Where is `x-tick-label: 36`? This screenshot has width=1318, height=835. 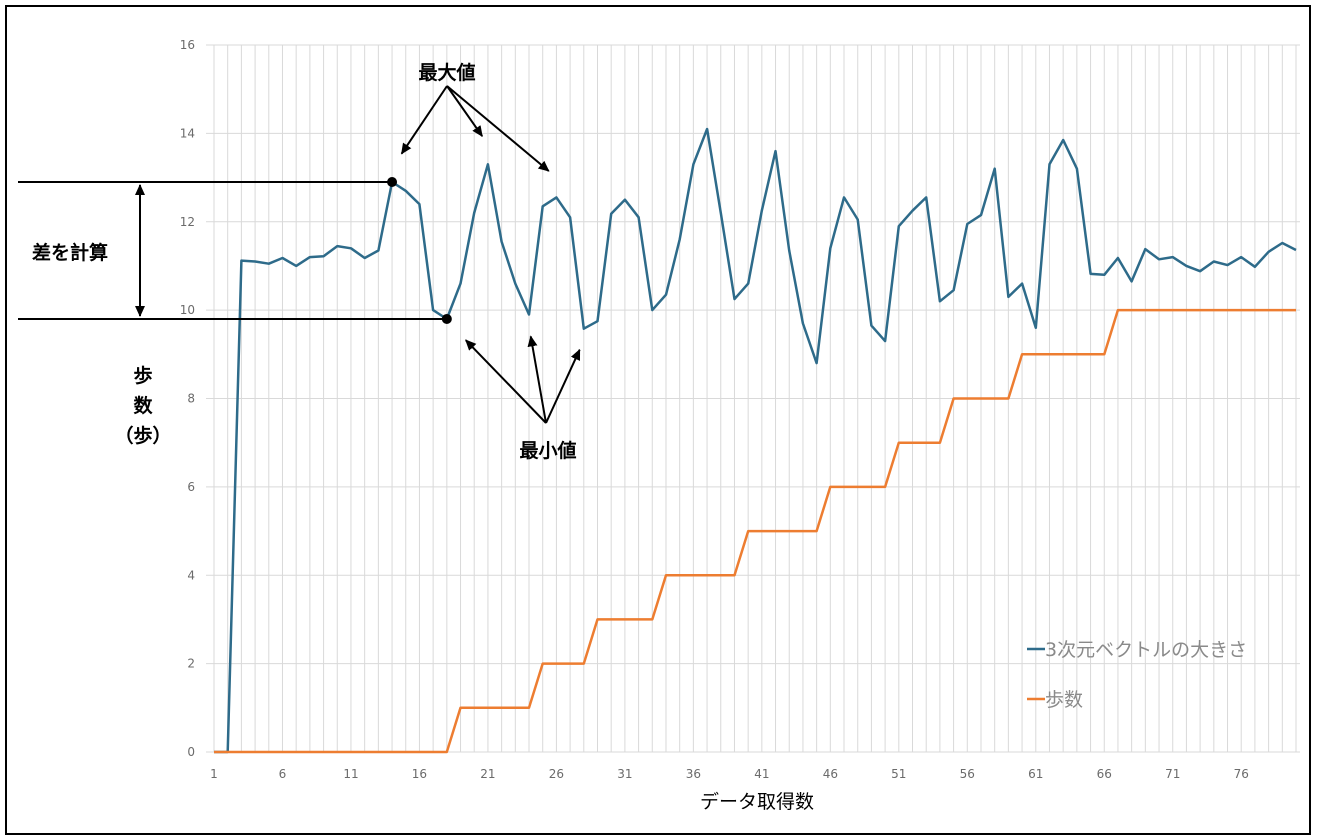
x-tick-label: 36 is located at coordinates (693, 774).